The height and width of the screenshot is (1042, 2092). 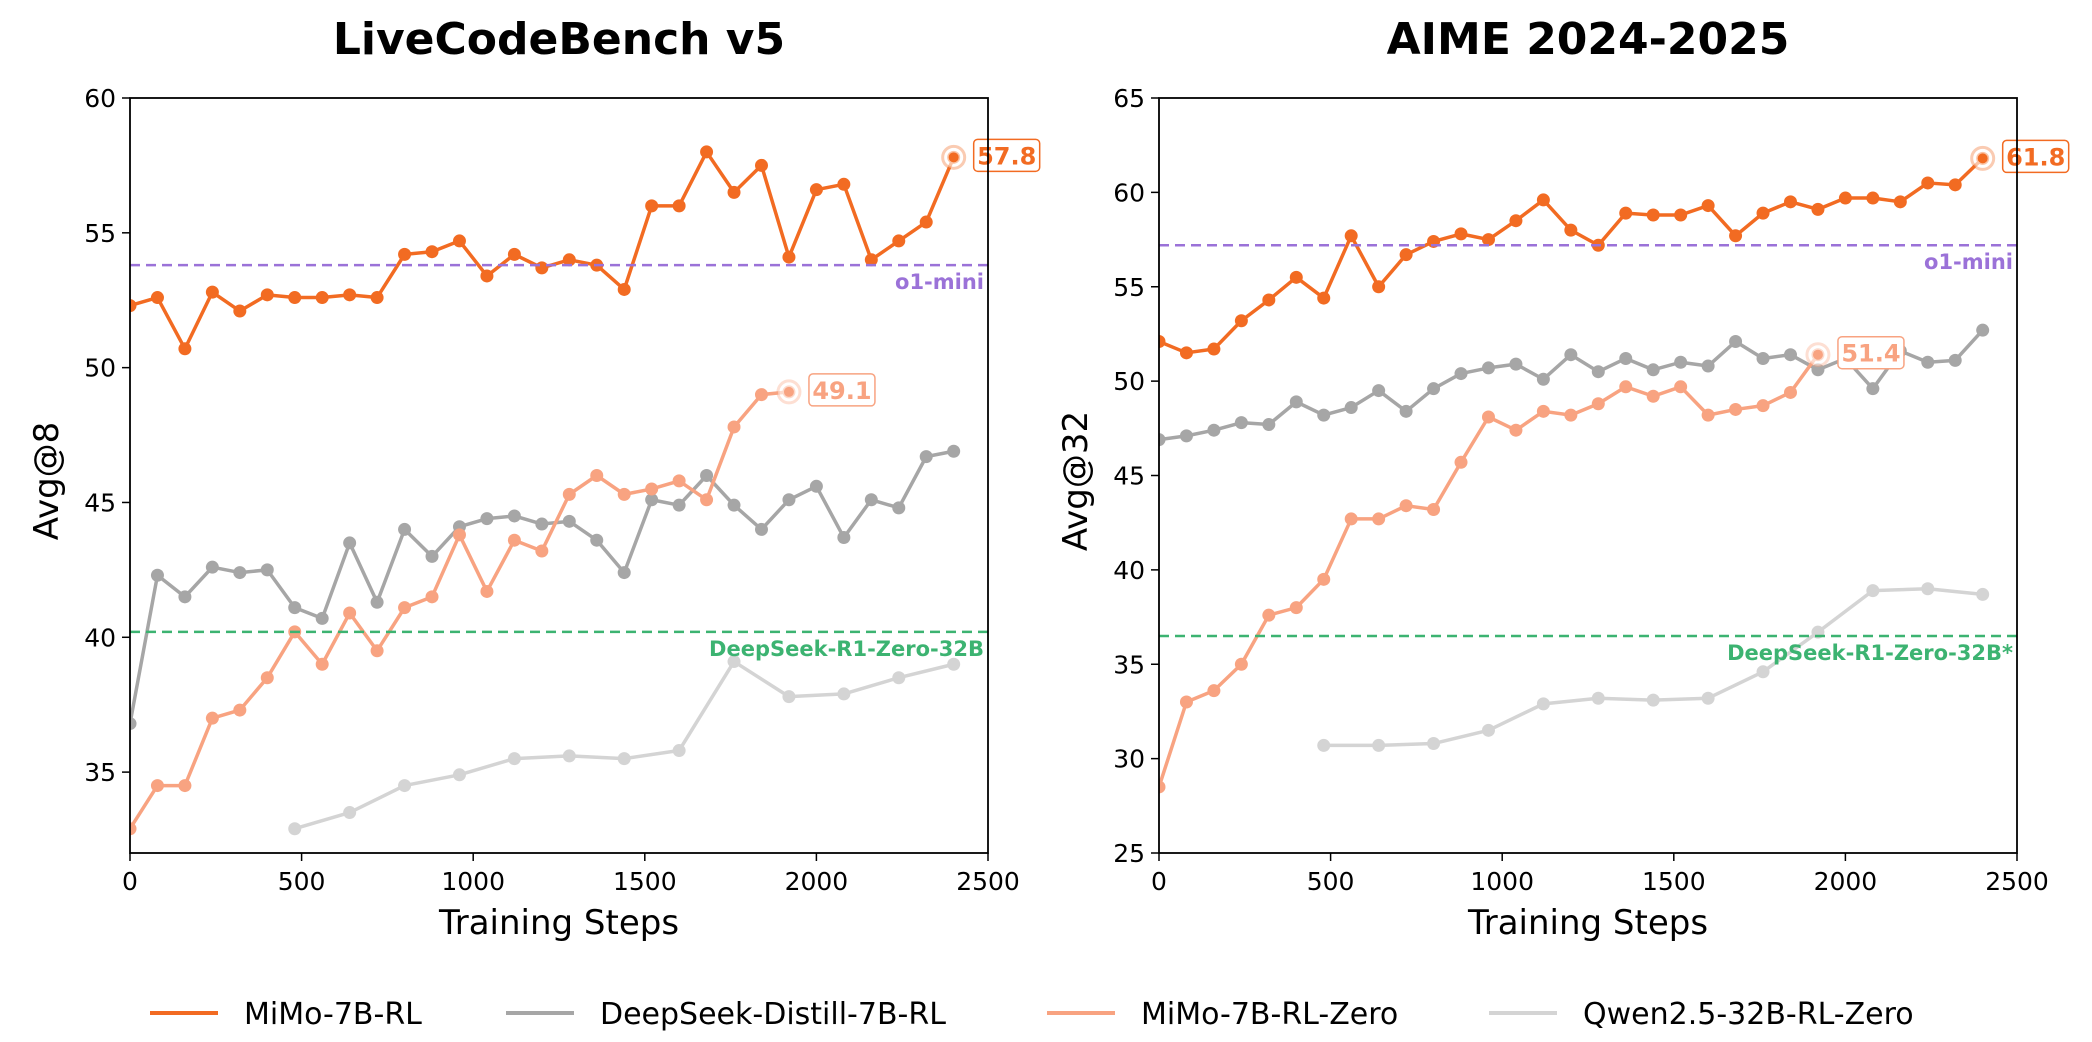 I want to click on x-tick-label: 1500, so click(x=1674, y=881).